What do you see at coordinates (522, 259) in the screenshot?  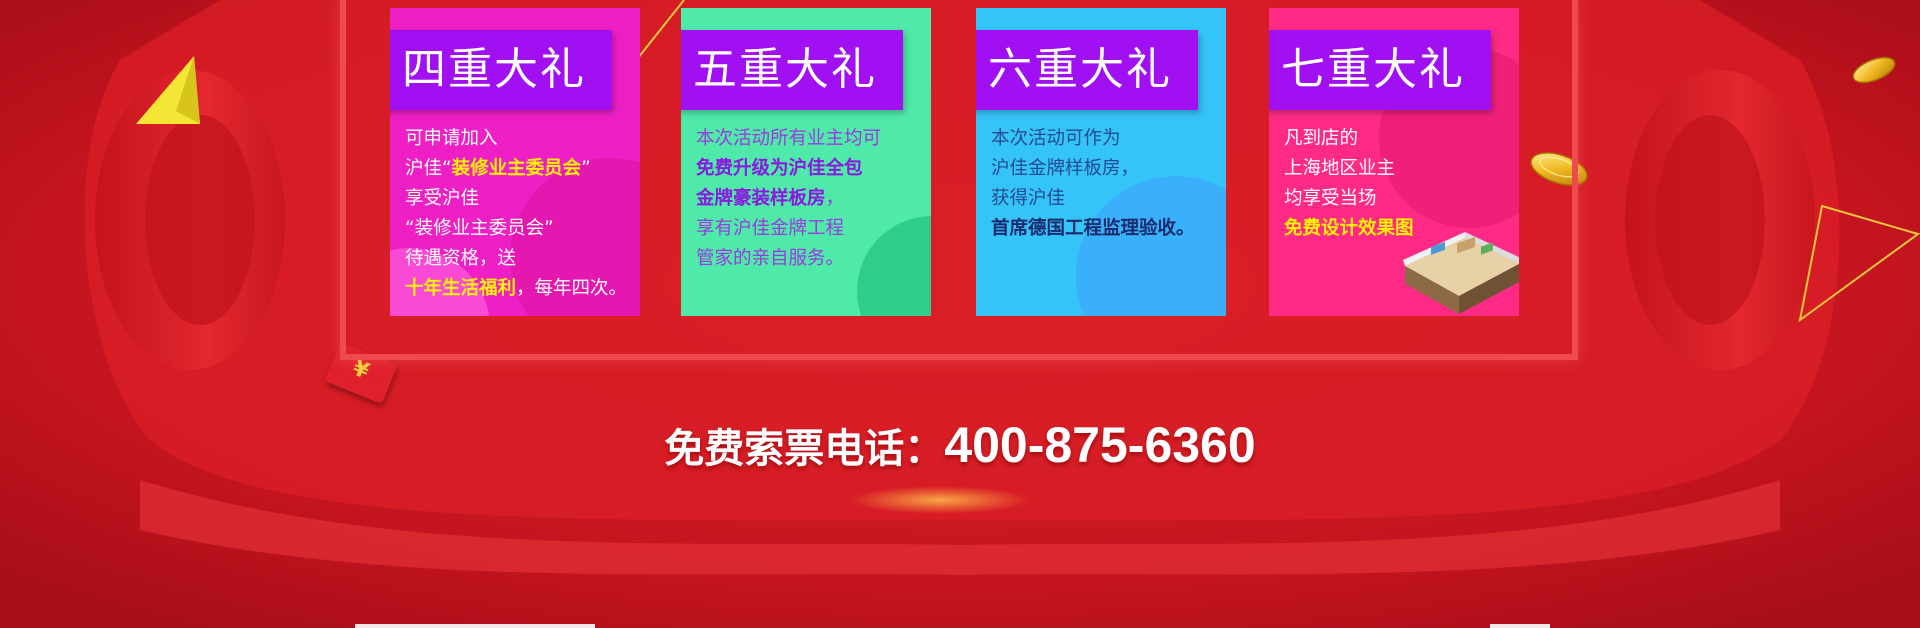 I see `card-line: 待遇资格，送` at bounding box center [522, 259].